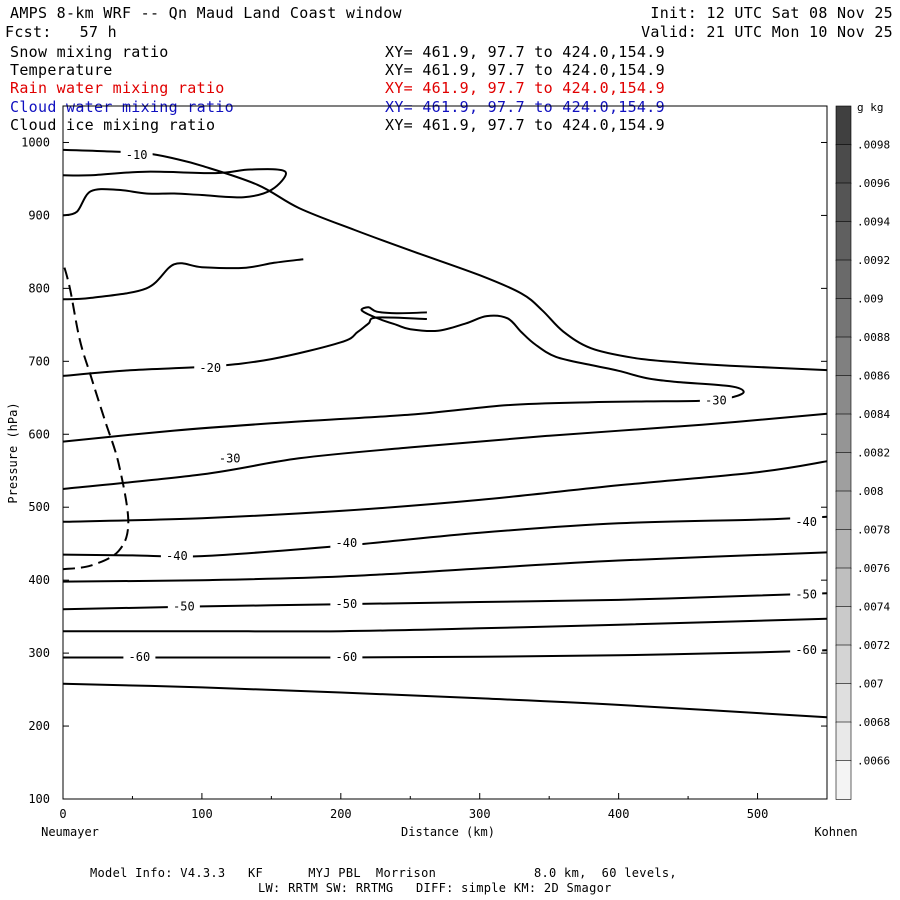  What do you see at coordinates (873, 376) in the screenshot?
I see `colorbar-label: .0086` at bounding box center [873, 376].